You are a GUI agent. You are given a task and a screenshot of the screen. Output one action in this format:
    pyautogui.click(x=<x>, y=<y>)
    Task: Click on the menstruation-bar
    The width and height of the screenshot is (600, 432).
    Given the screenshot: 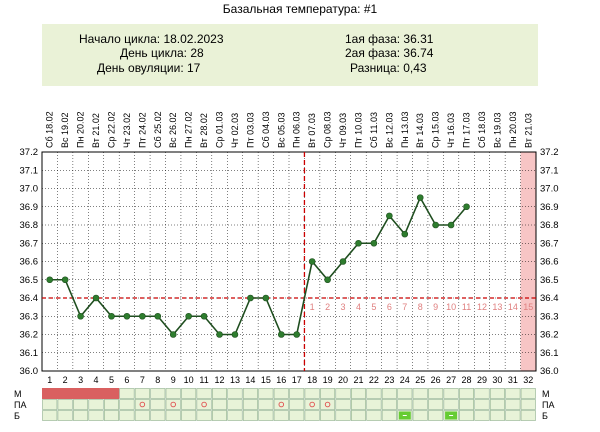 What is the action you would take?
    pyautogui.click(x=81, y=393)
    